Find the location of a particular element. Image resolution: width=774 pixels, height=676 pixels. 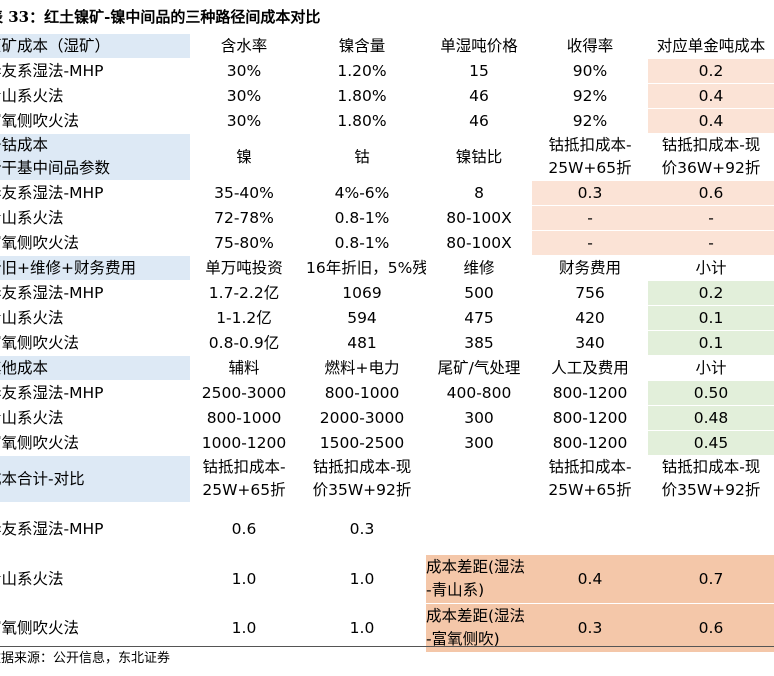

cost-gap-cell: 0.4 is located at coordinates (590, 579).